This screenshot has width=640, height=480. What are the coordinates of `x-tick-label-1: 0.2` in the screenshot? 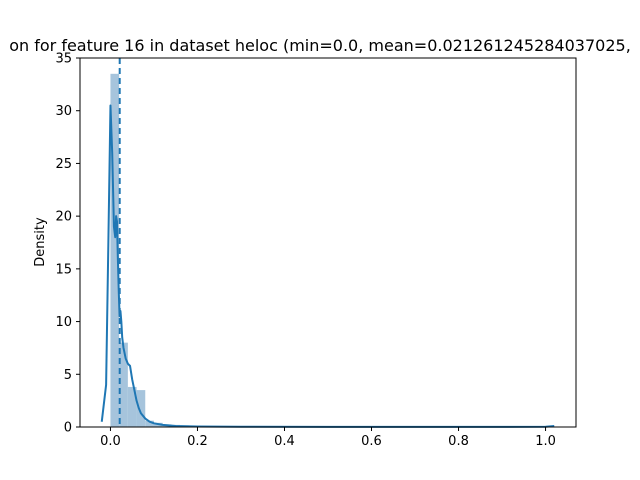 It's located at (197, 441).